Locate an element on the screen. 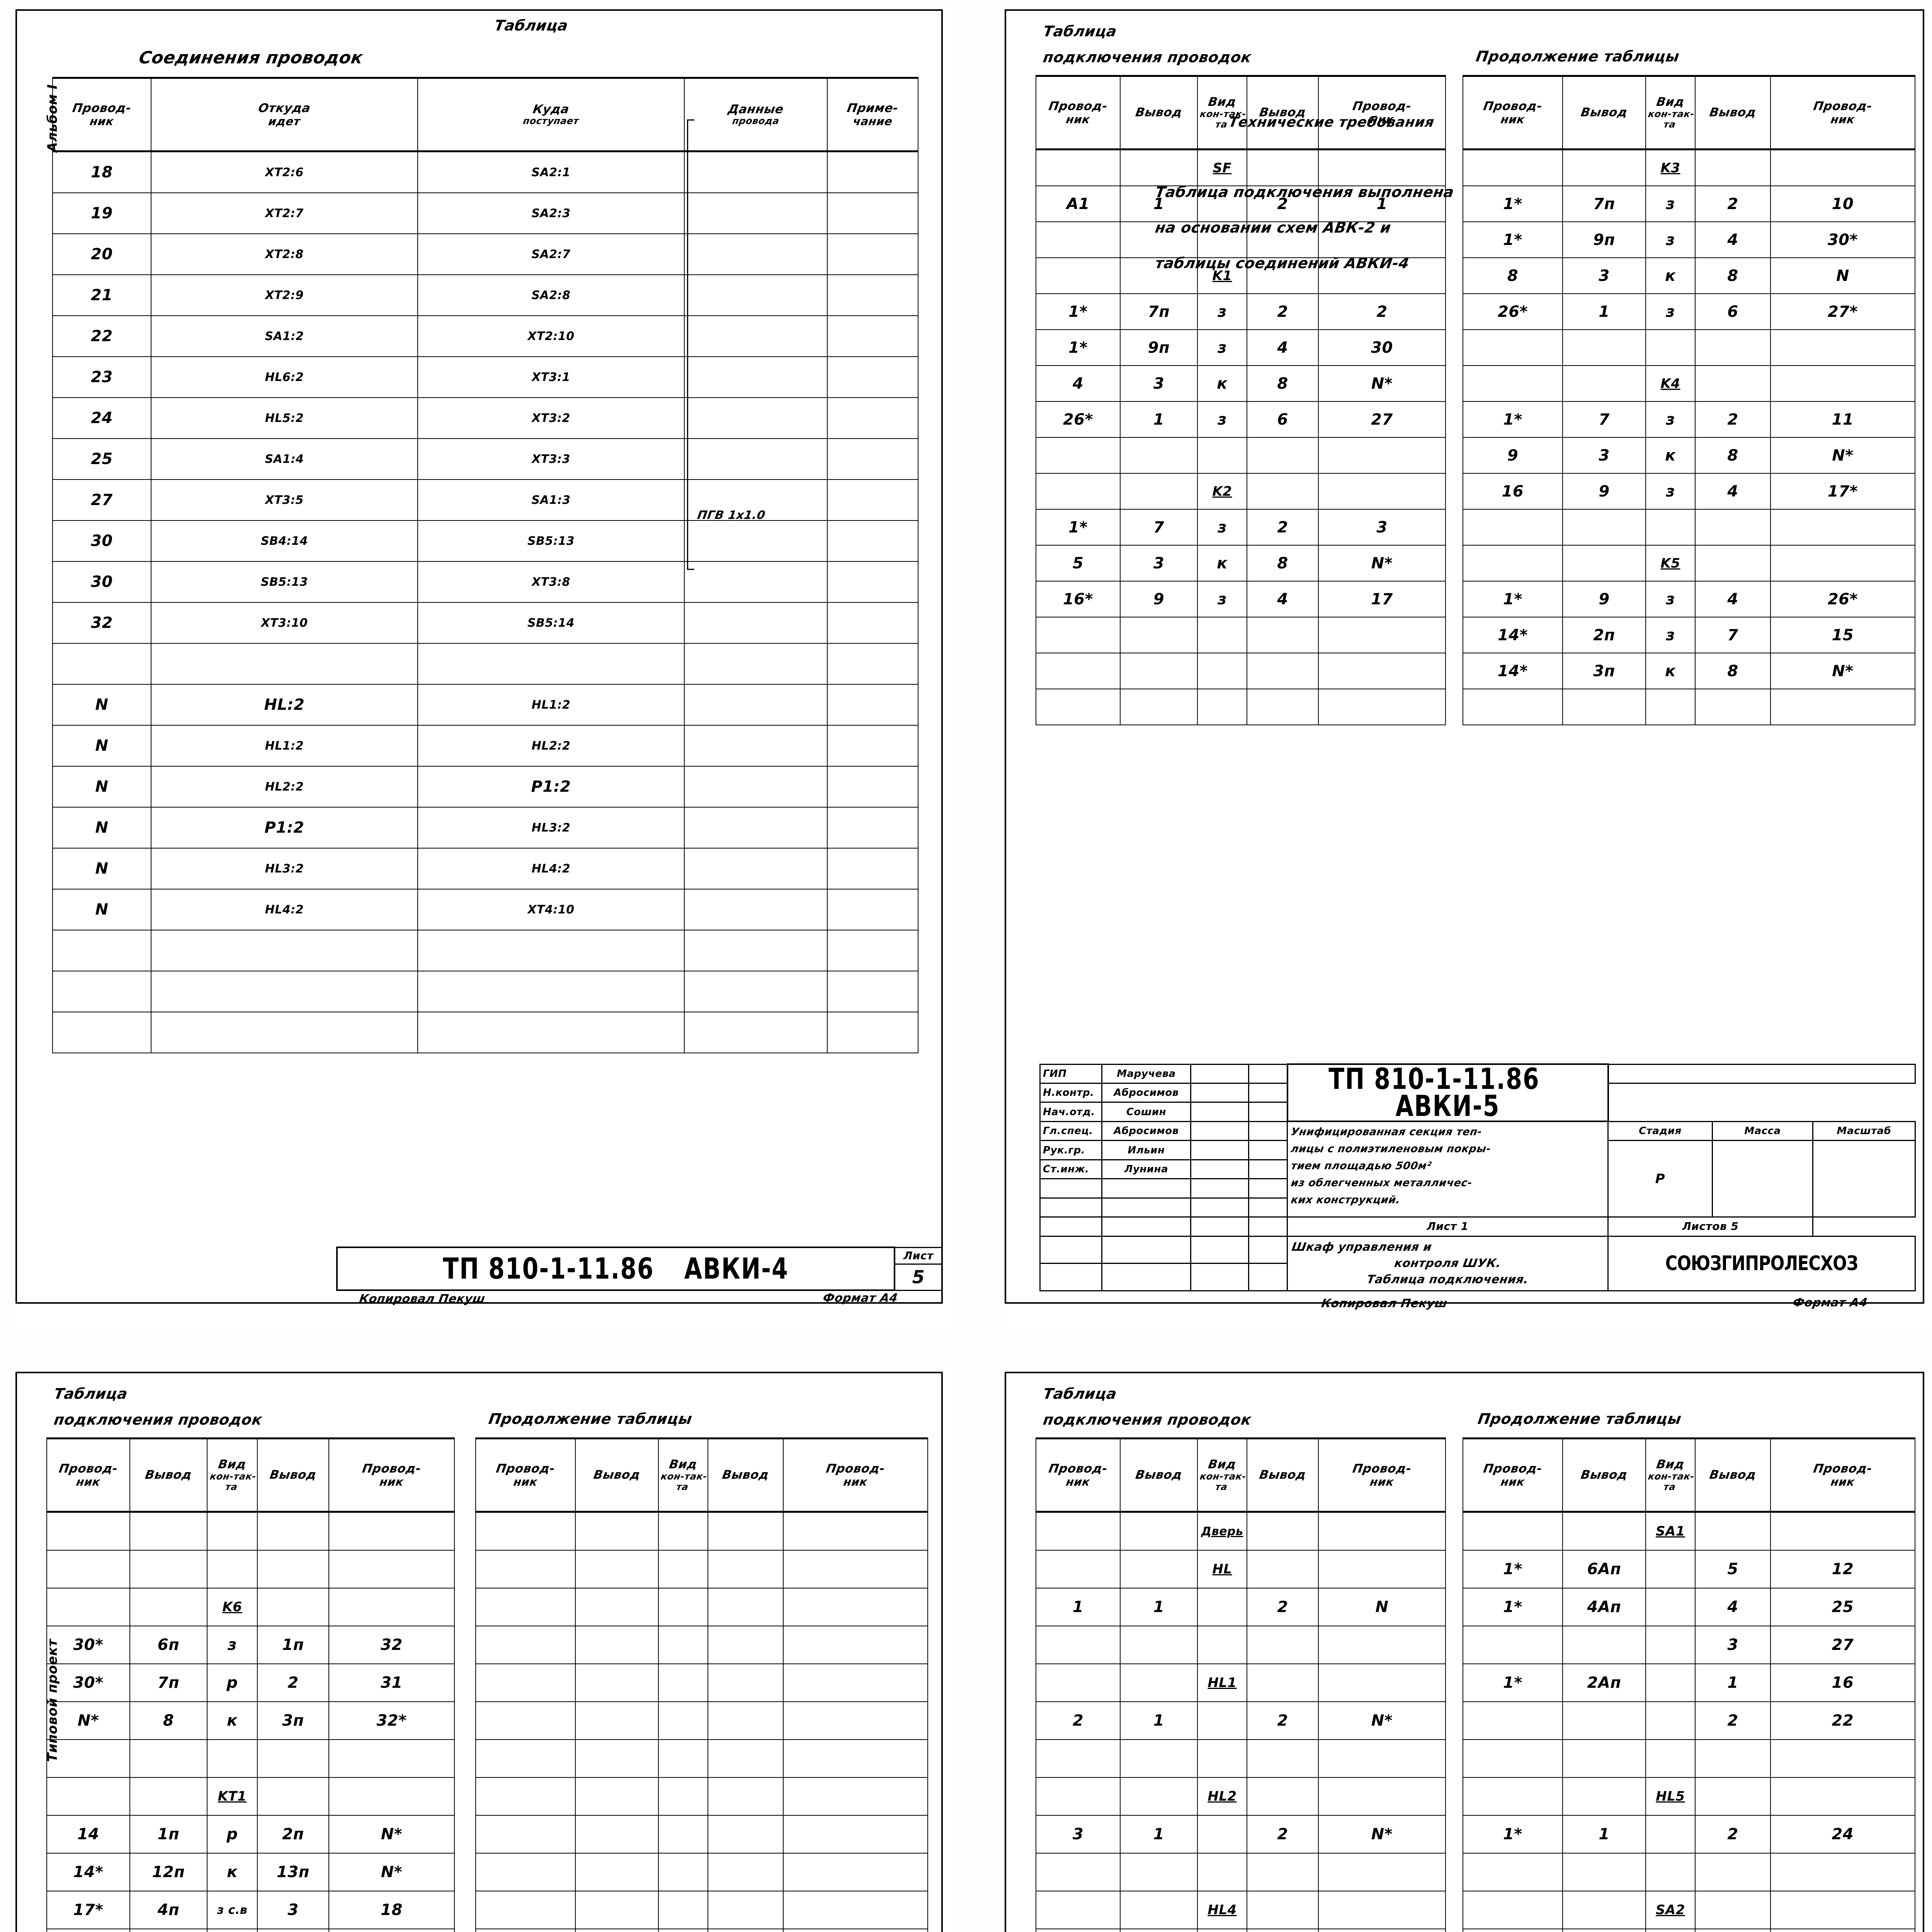 This screenshot has width=1932, height=1932. cell-5-1: 9п is located at coordinates (1159, 348).